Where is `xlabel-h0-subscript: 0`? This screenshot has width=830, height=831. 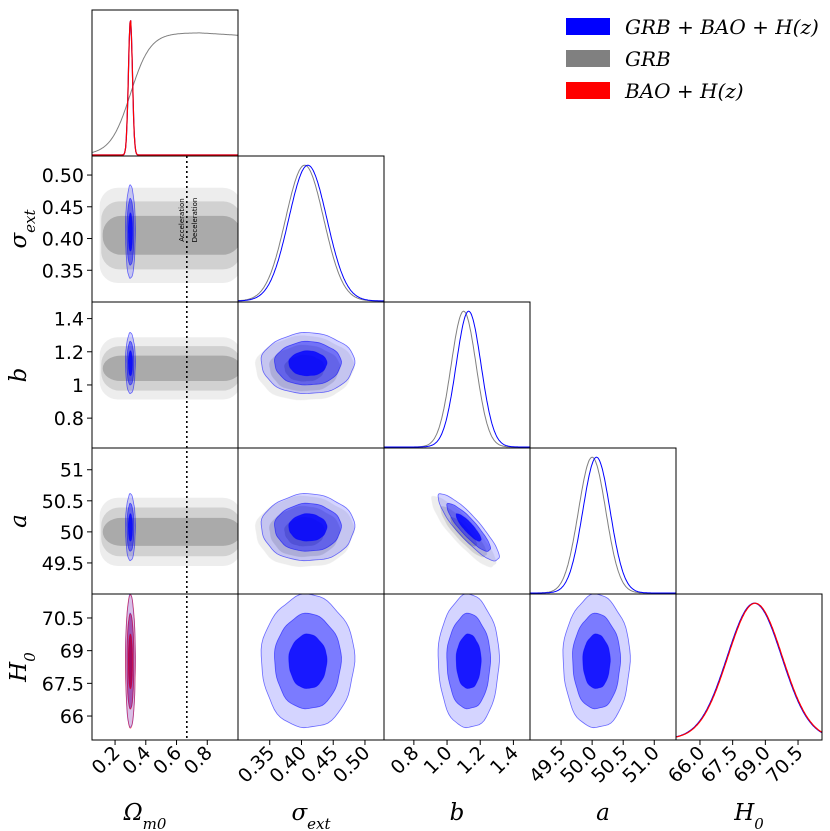
xlabel-h0-subscript: 0 is located at coordinates (759, 823).